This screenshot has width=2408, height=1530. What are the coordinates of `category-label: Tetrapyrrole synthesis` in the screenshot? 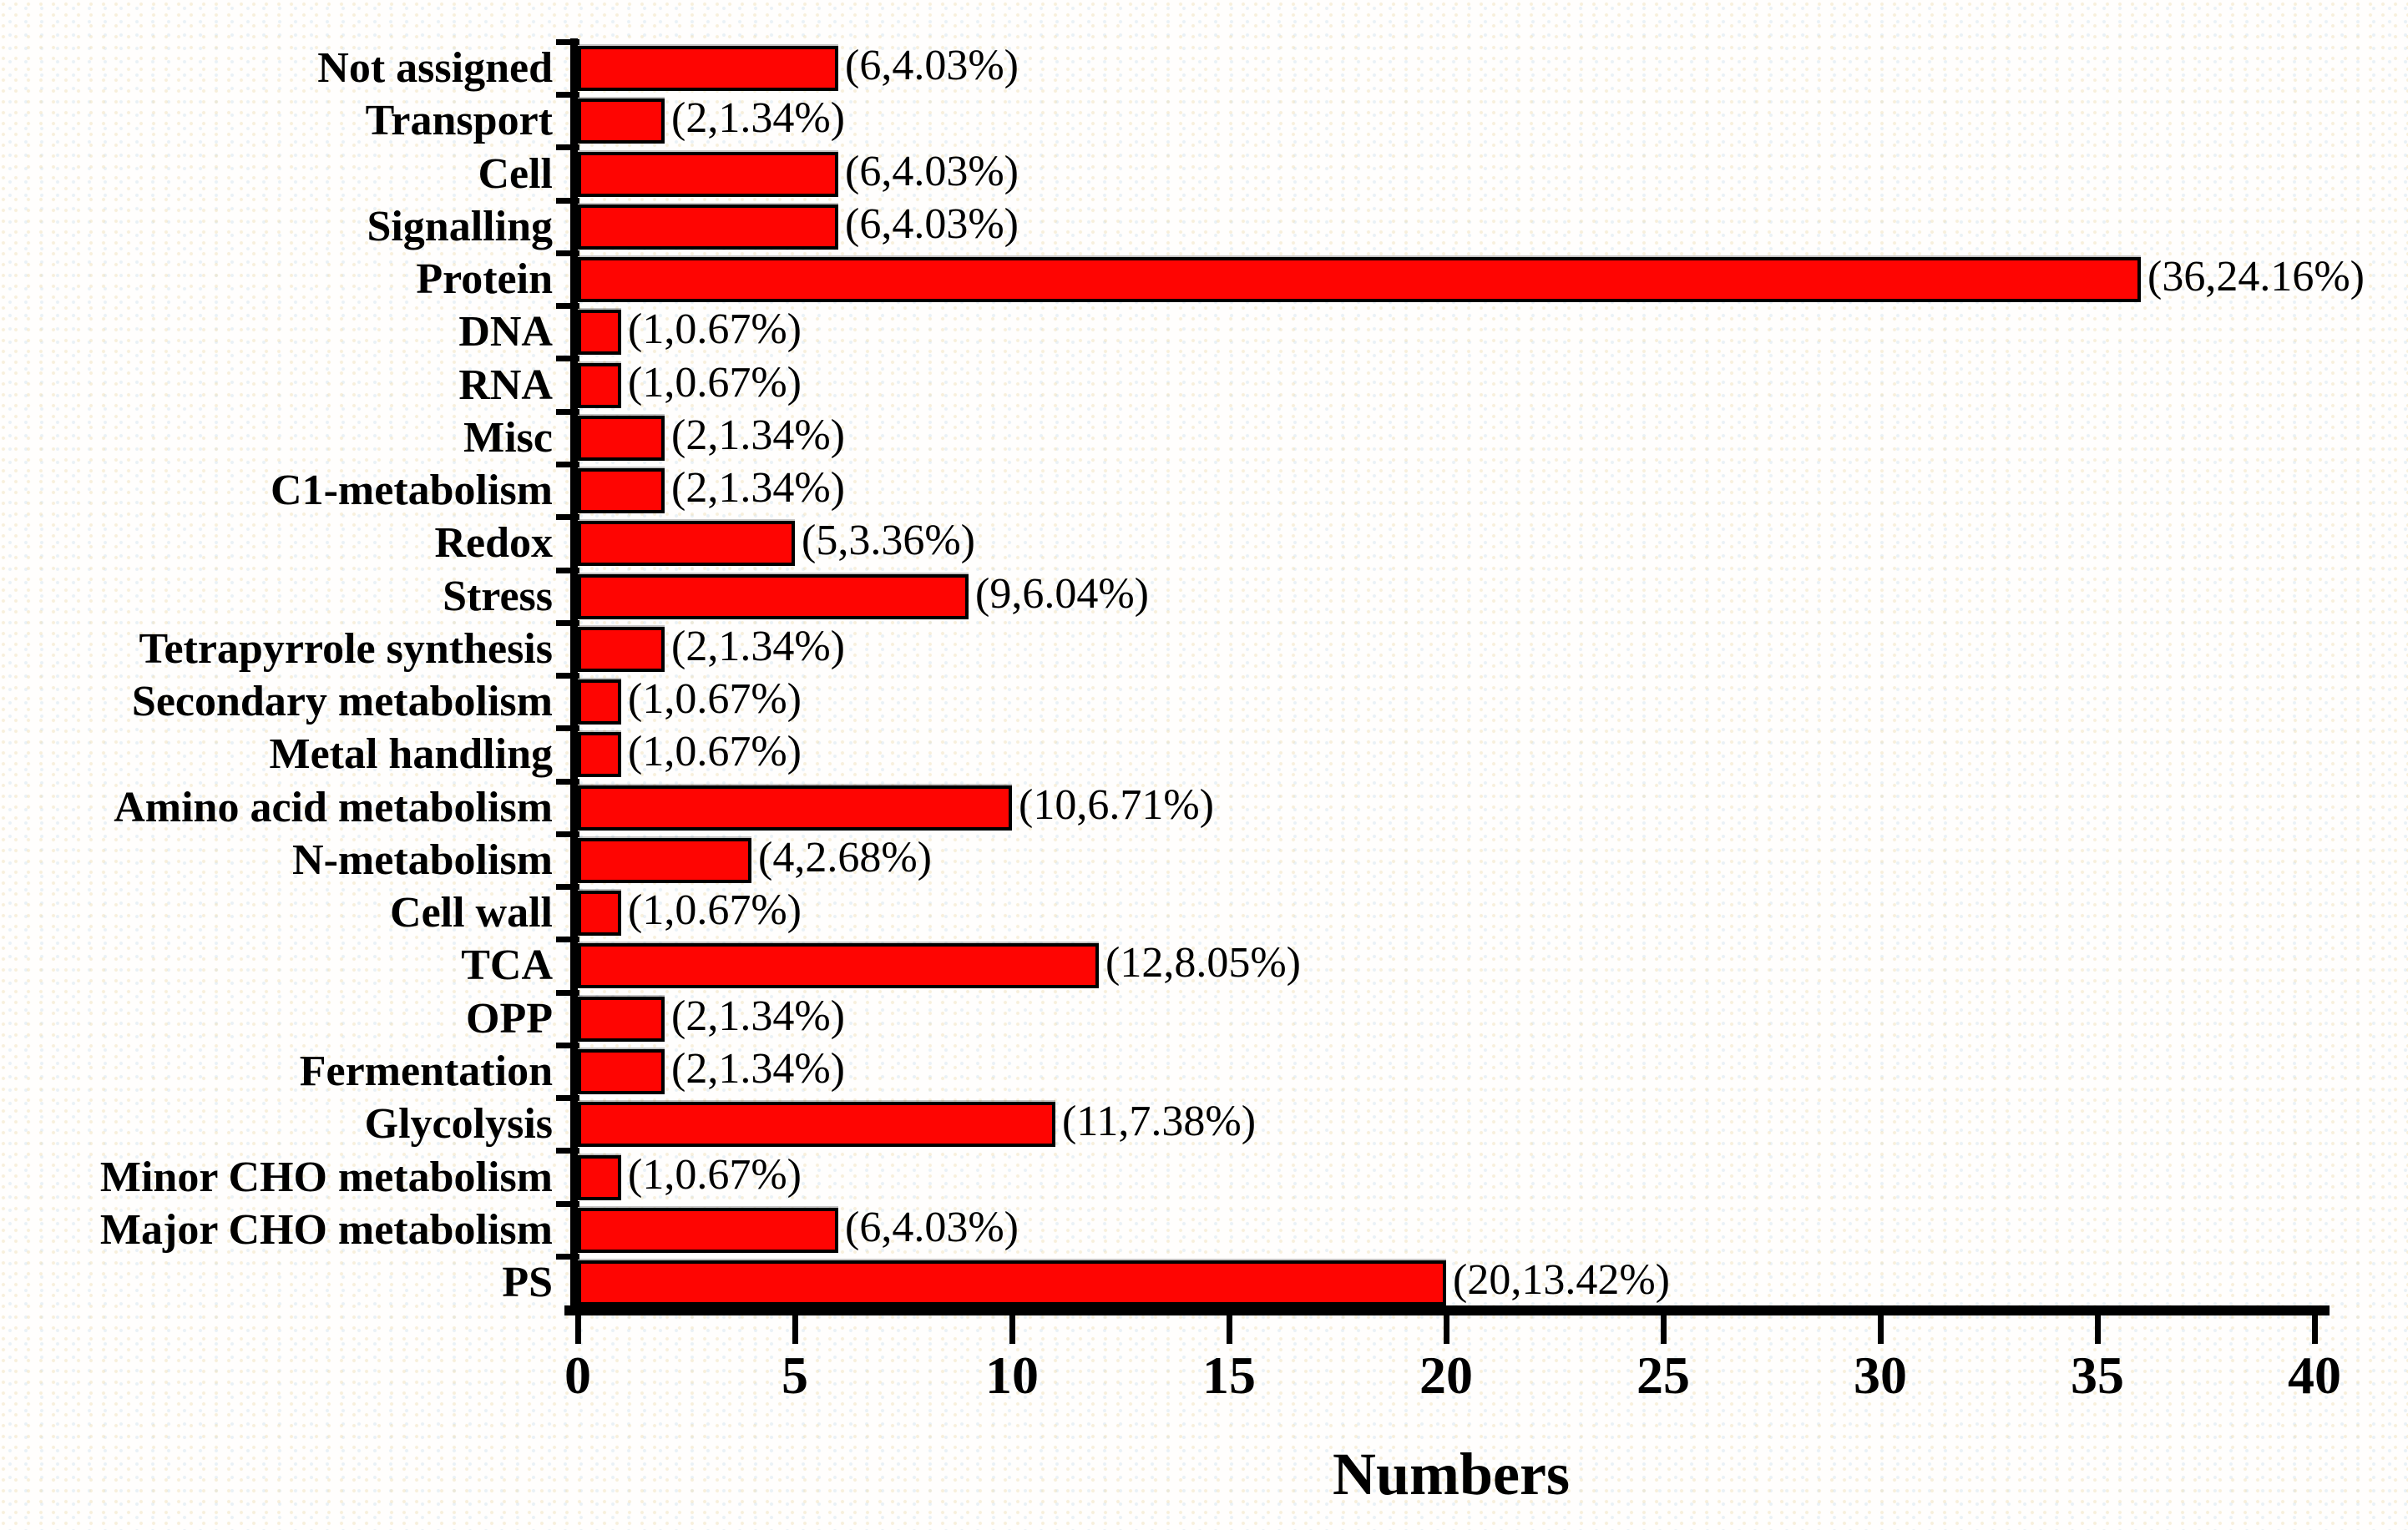 It's located at (346, 648).